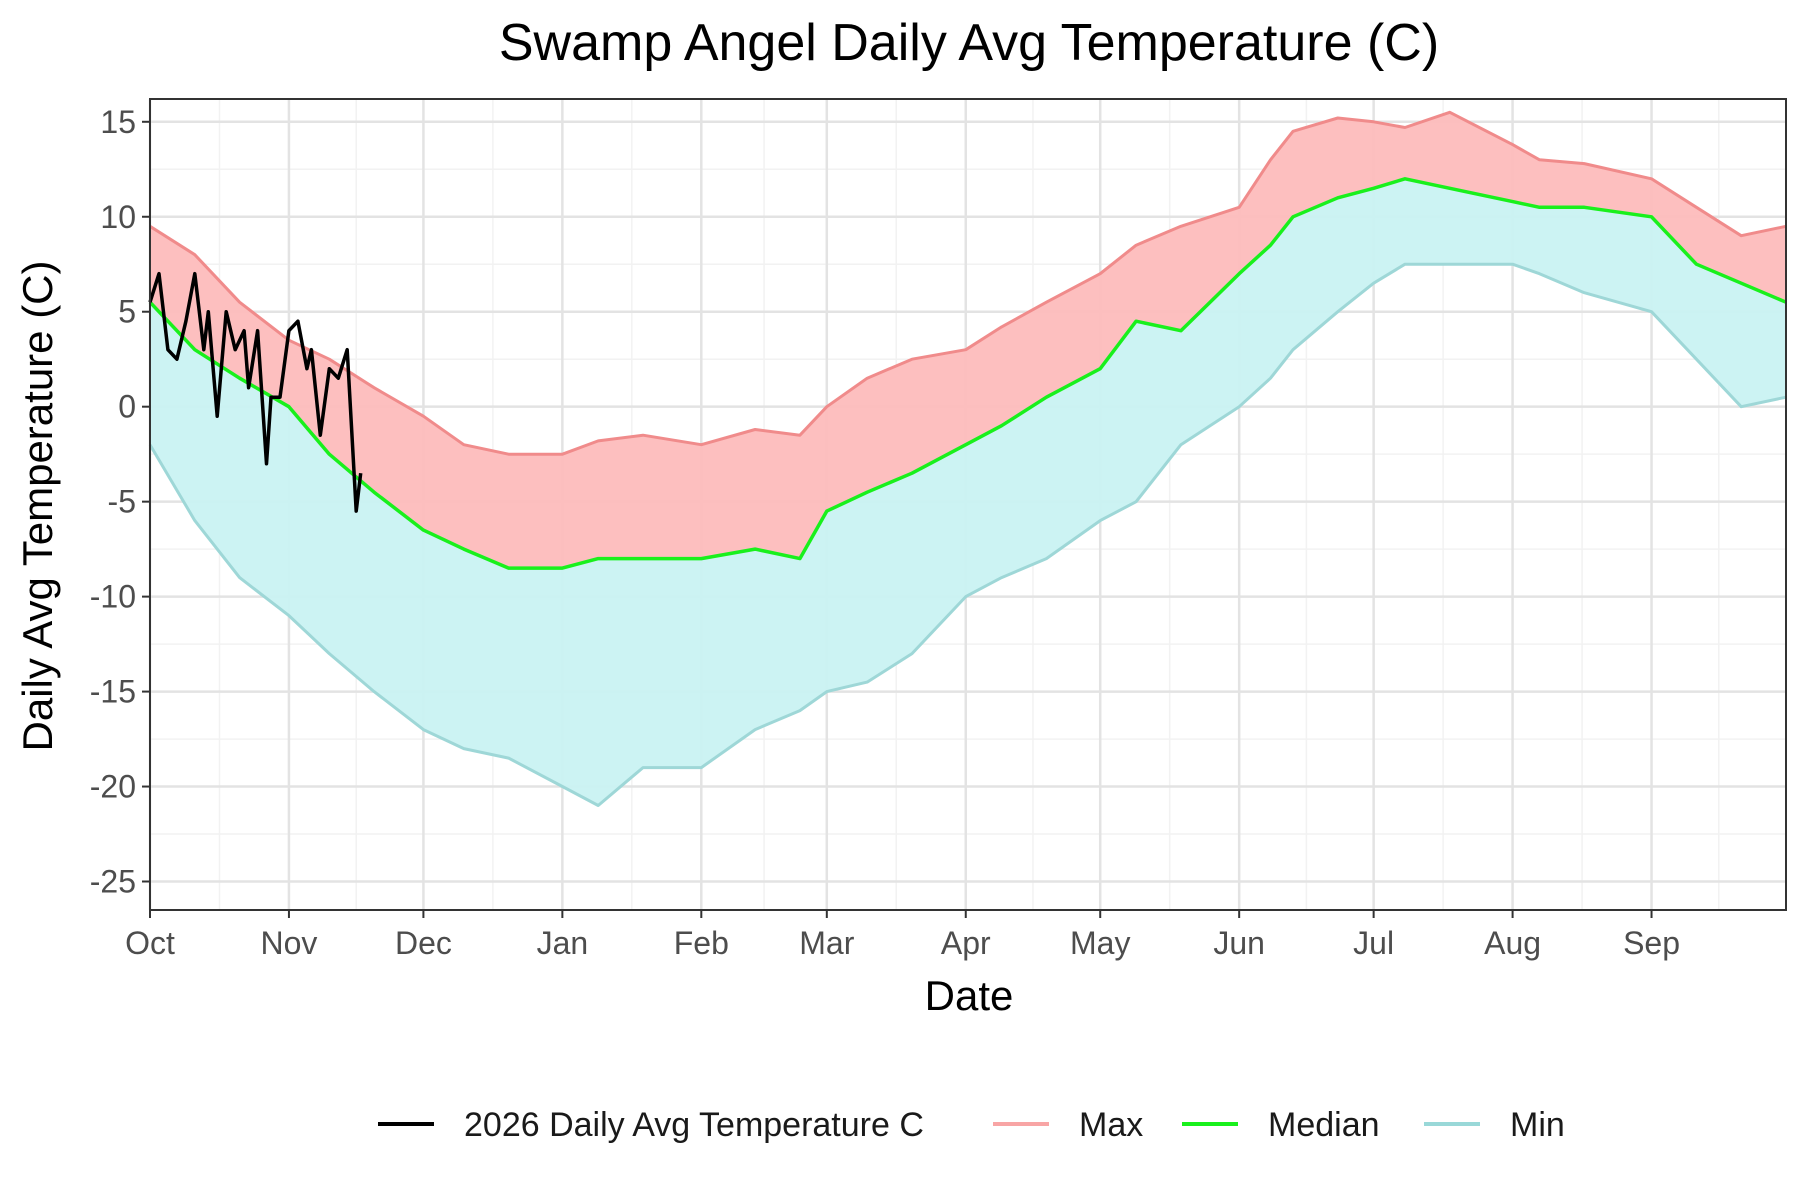  I want to click on x-tick-label: Nov, so click(288, 943).